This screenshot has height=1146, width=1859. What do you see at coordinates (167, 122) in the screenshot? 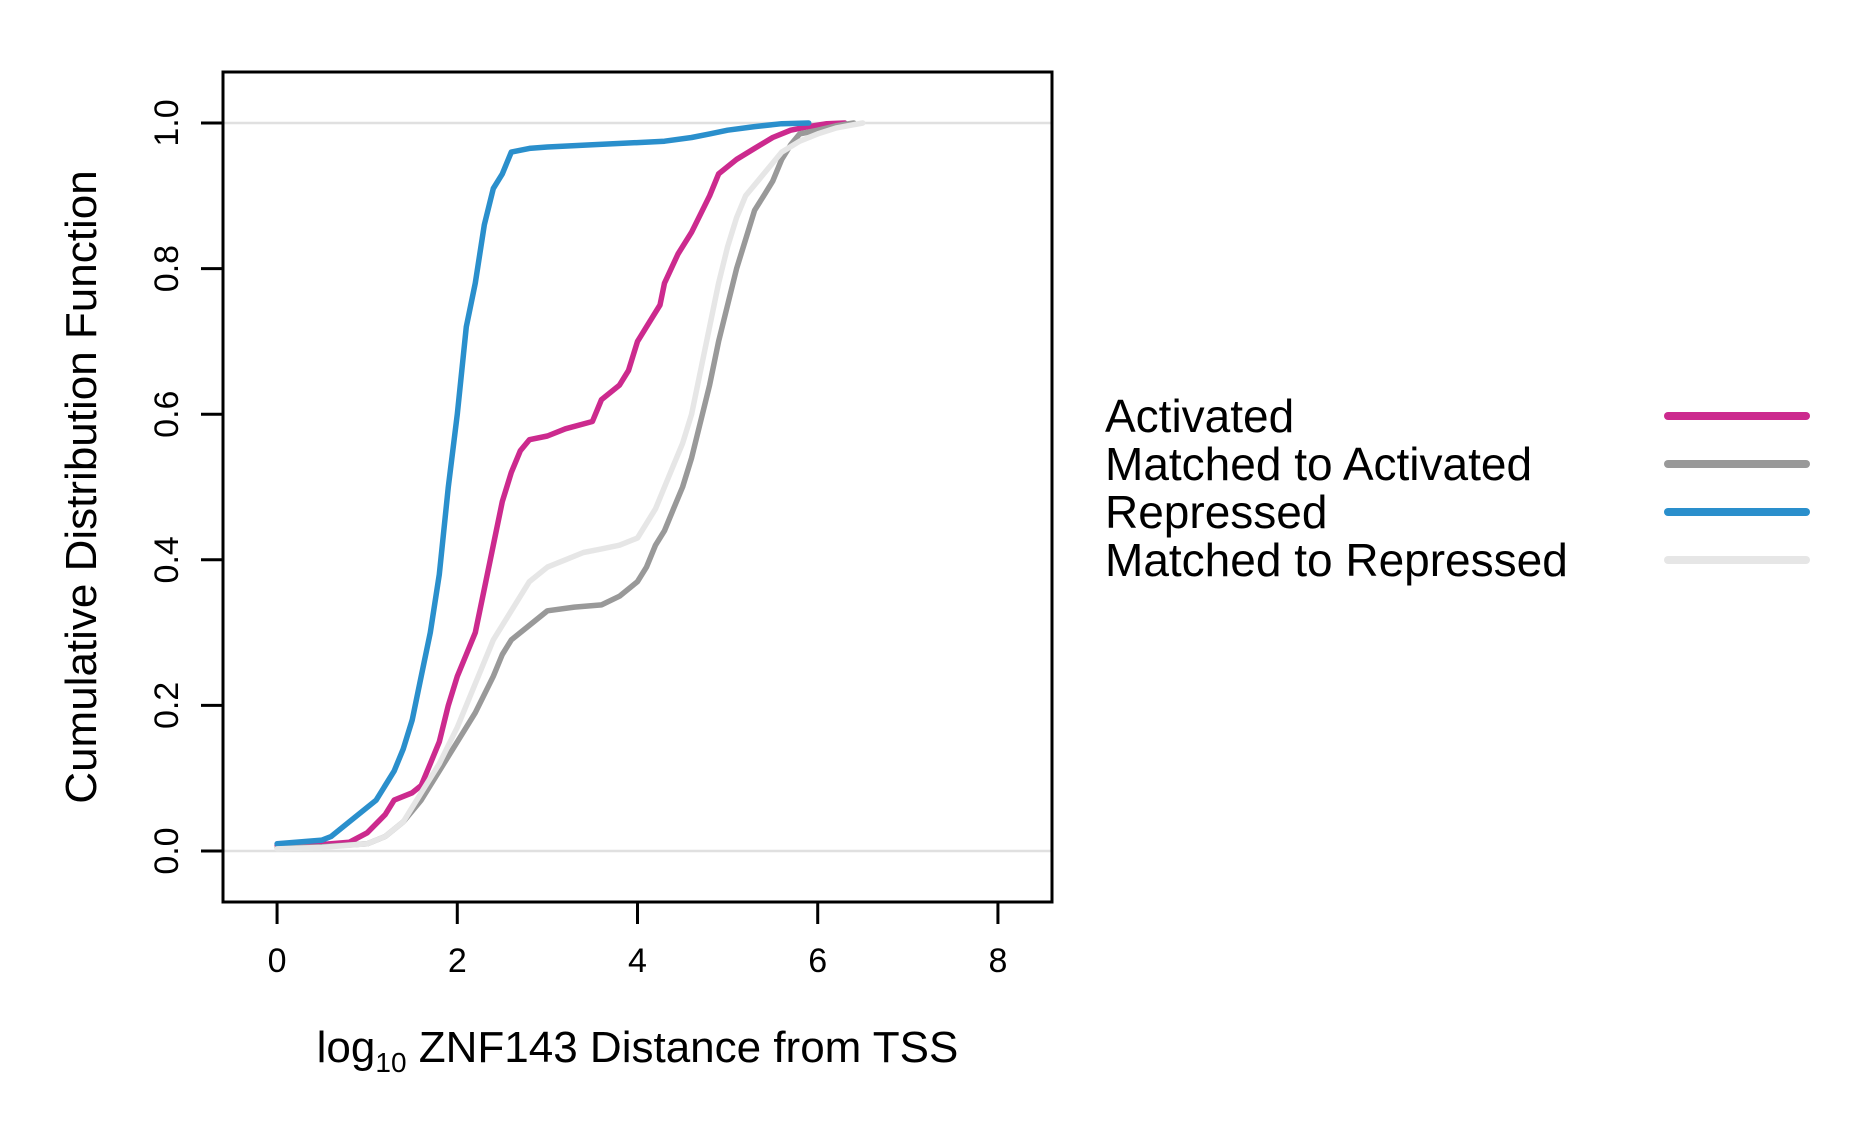
I see `y-tick-label-5: 1.0` at bounding box center [167, 122].